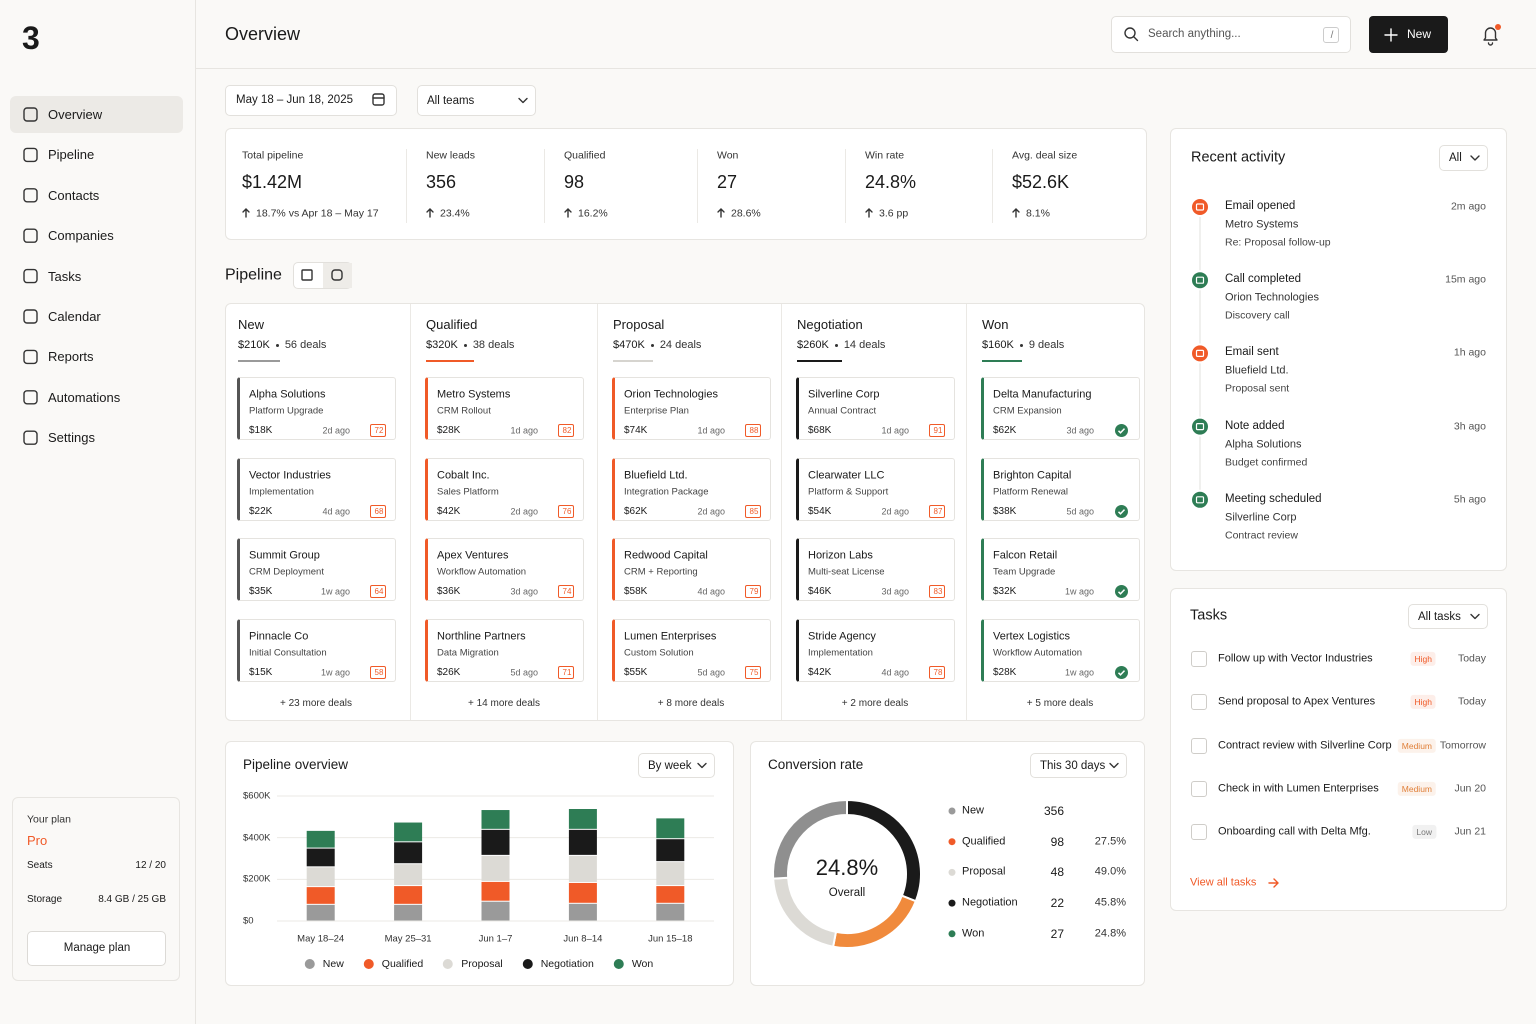  Describe the element at coordinates (1073, 765) in the screenshot. I see `dropdown-label: This 30 days` at that location.